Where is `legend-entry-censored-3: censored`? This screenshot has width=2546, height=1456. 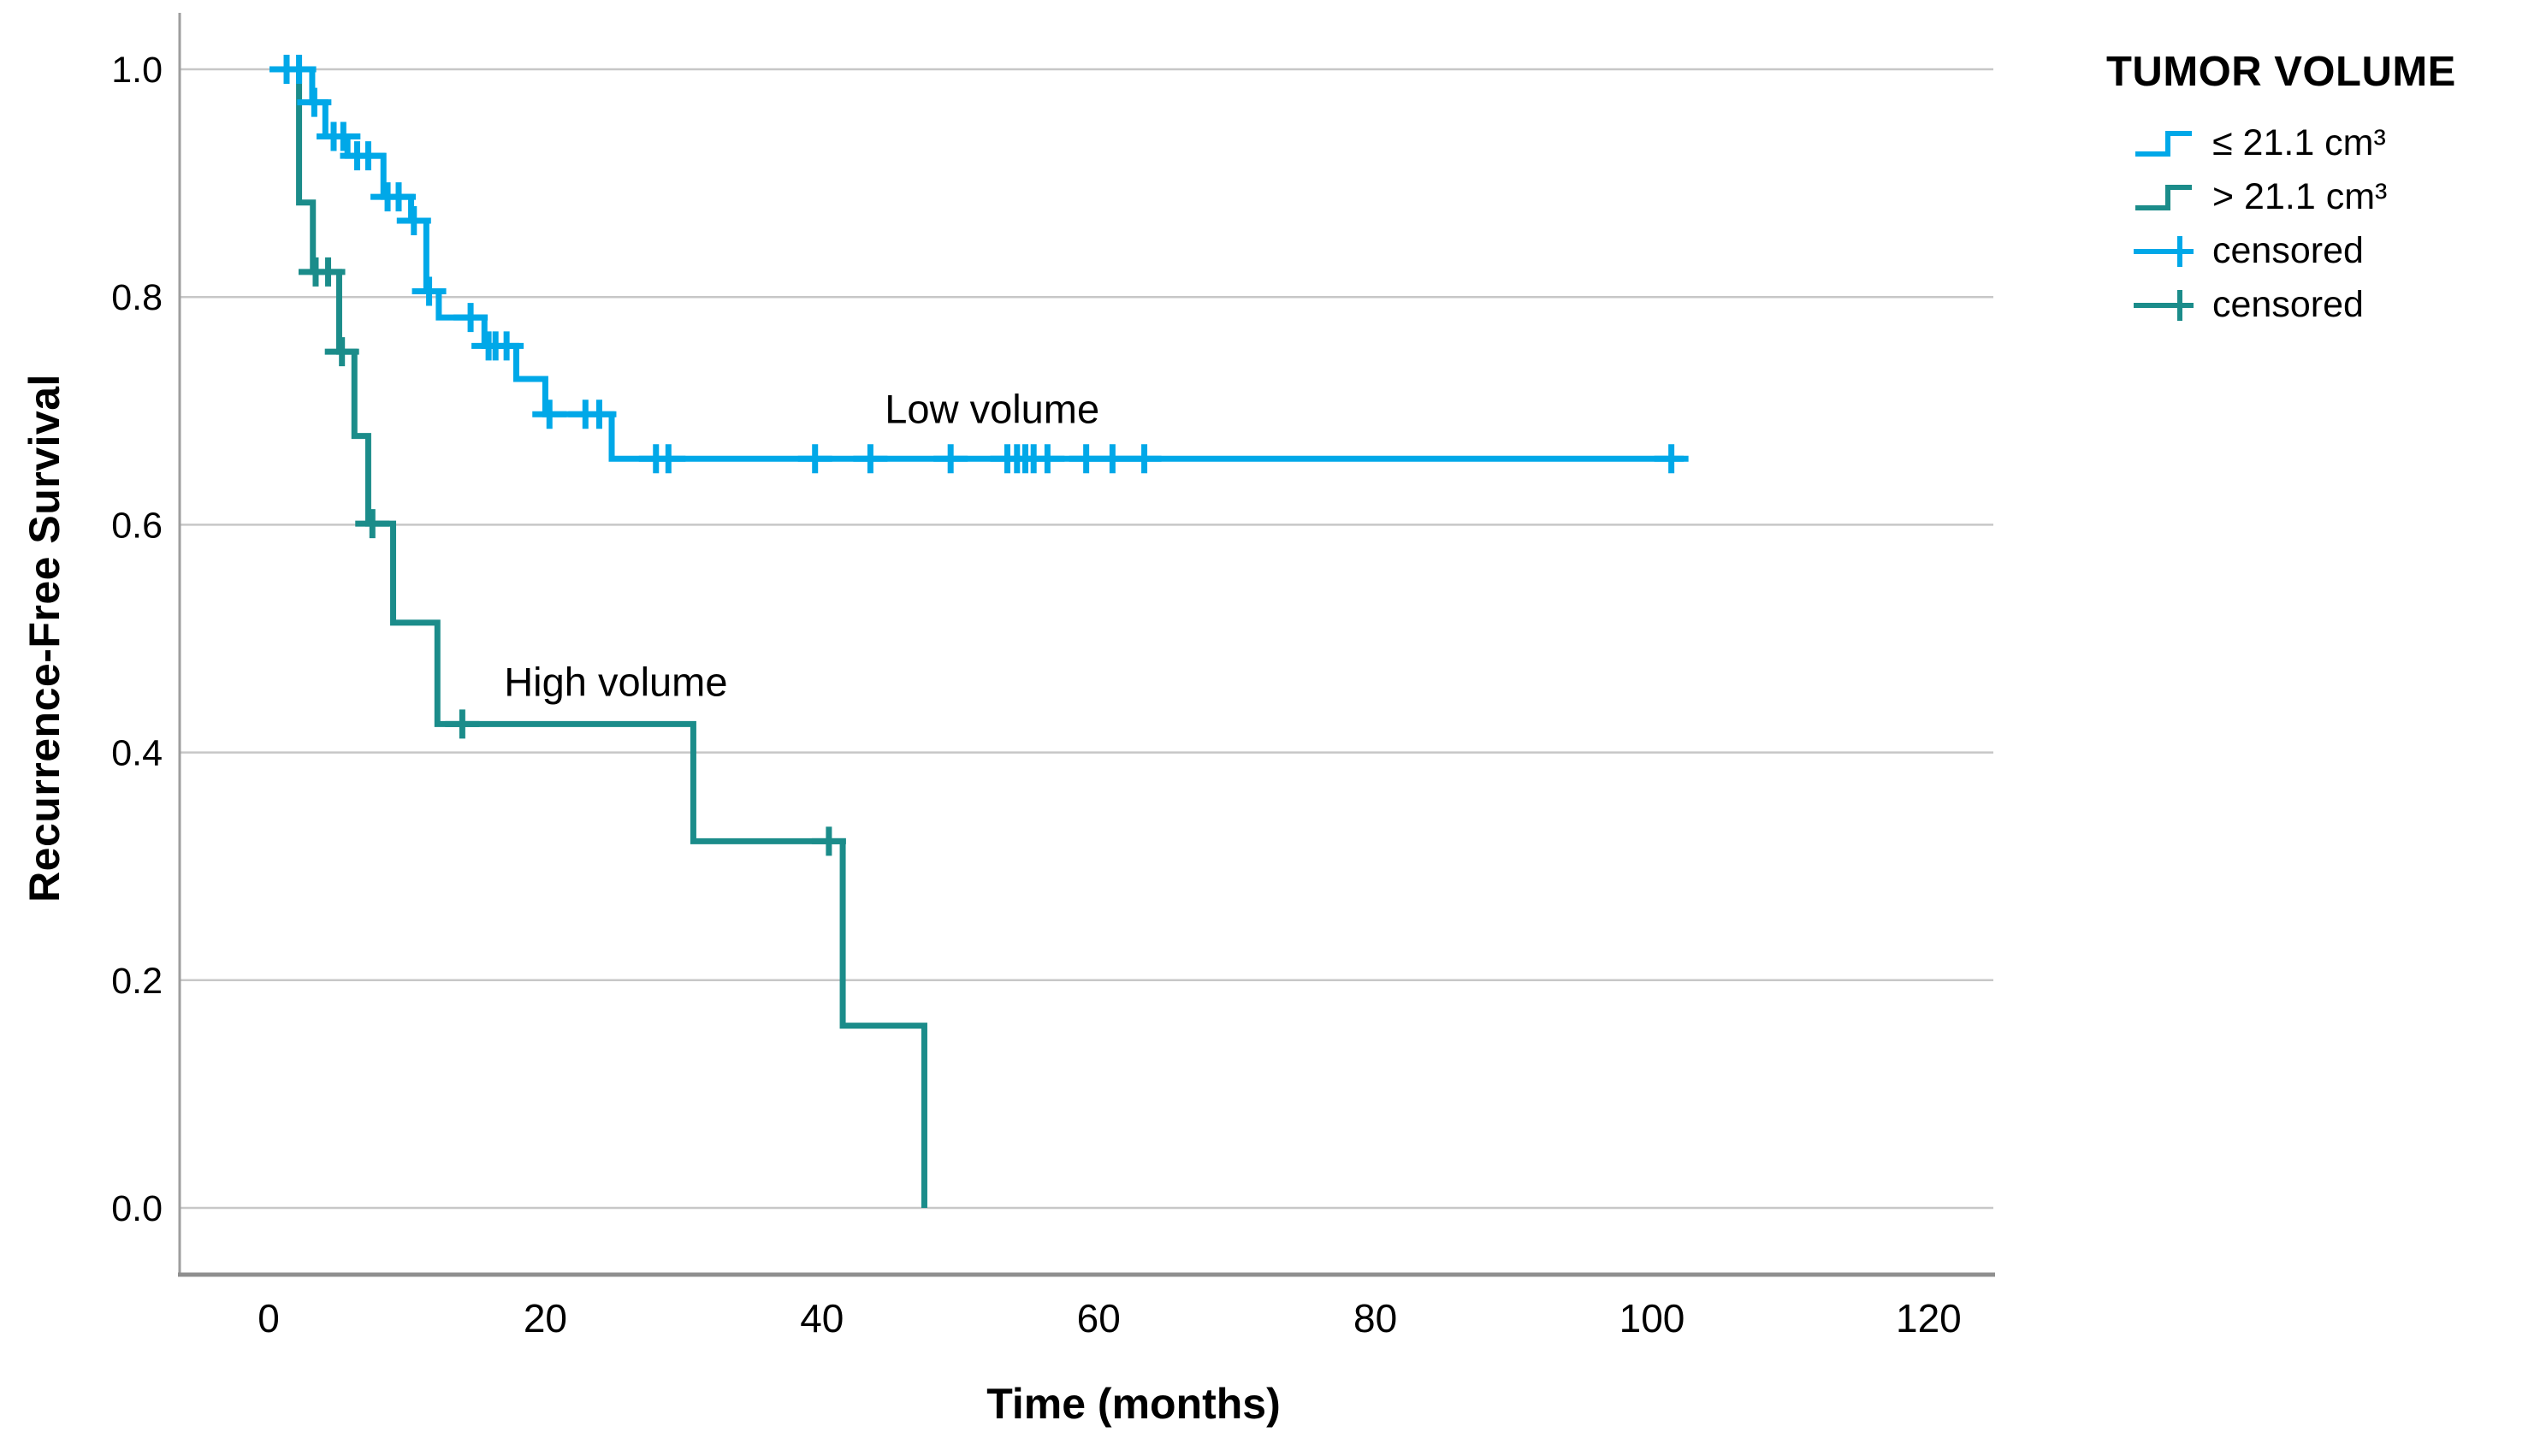
legend-entry-censored-3: censored is located at coordinates (2324, 305).